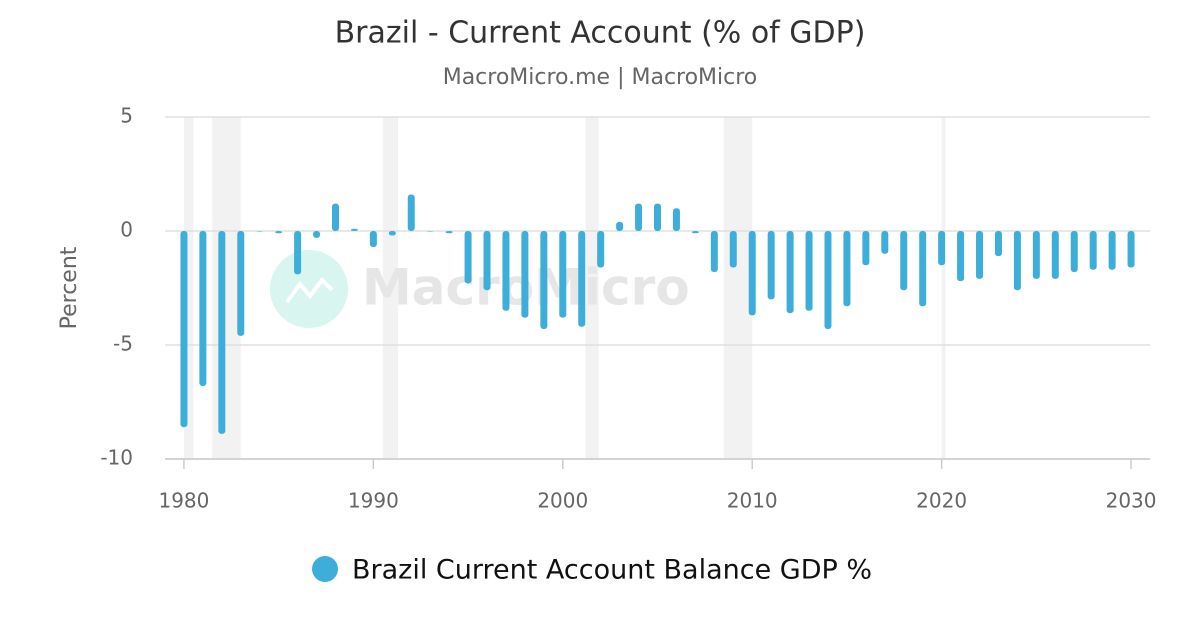 The image size is (1200, 630). I want to click on y-tick-label: 0, so click(126, 230).